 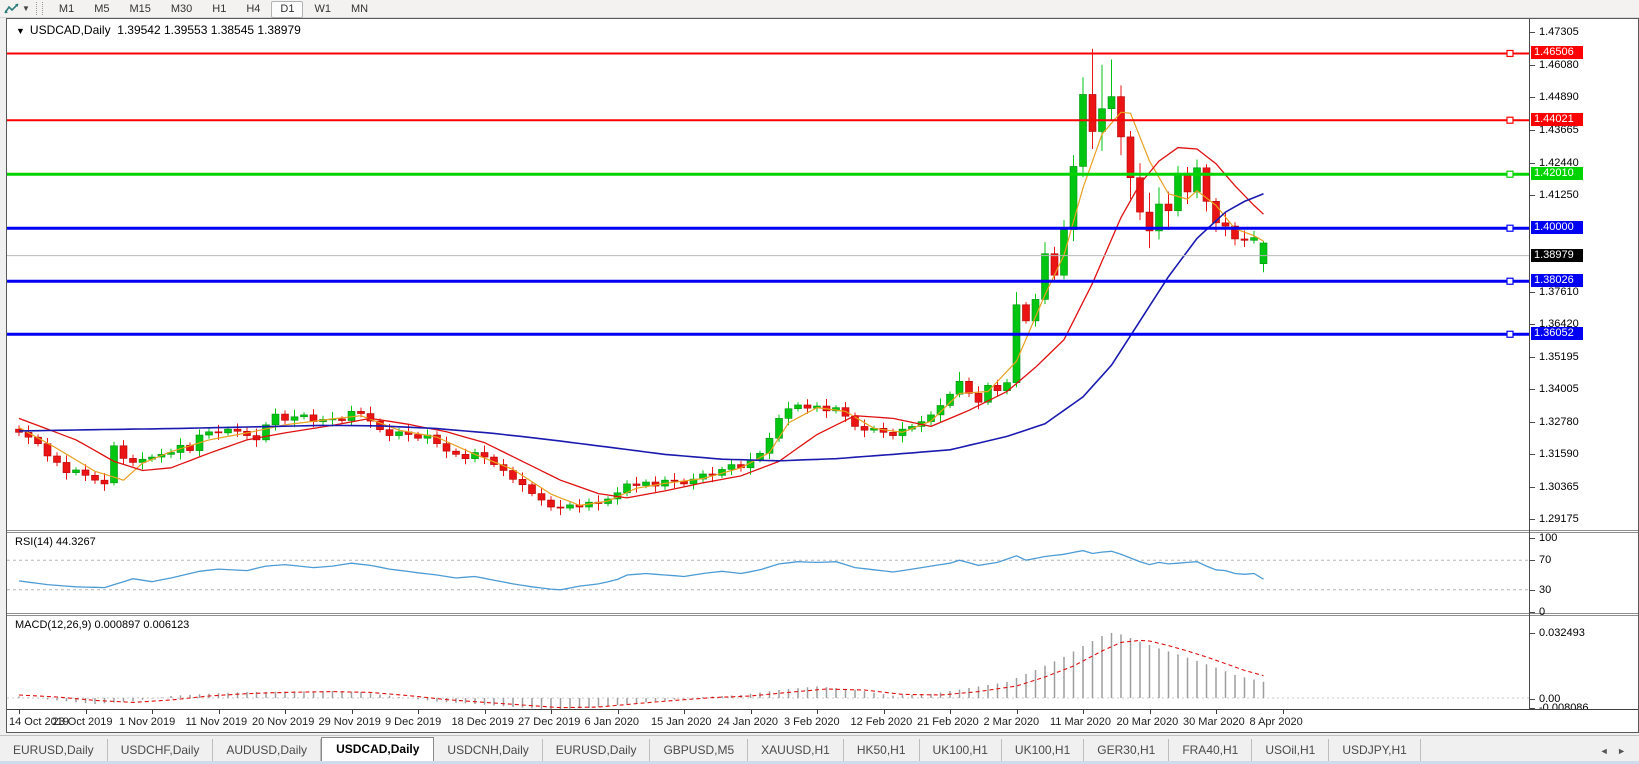 I want to click on chart-tab-xauusd-h1: XAUUSD,H1, so click(x=796, y=750).